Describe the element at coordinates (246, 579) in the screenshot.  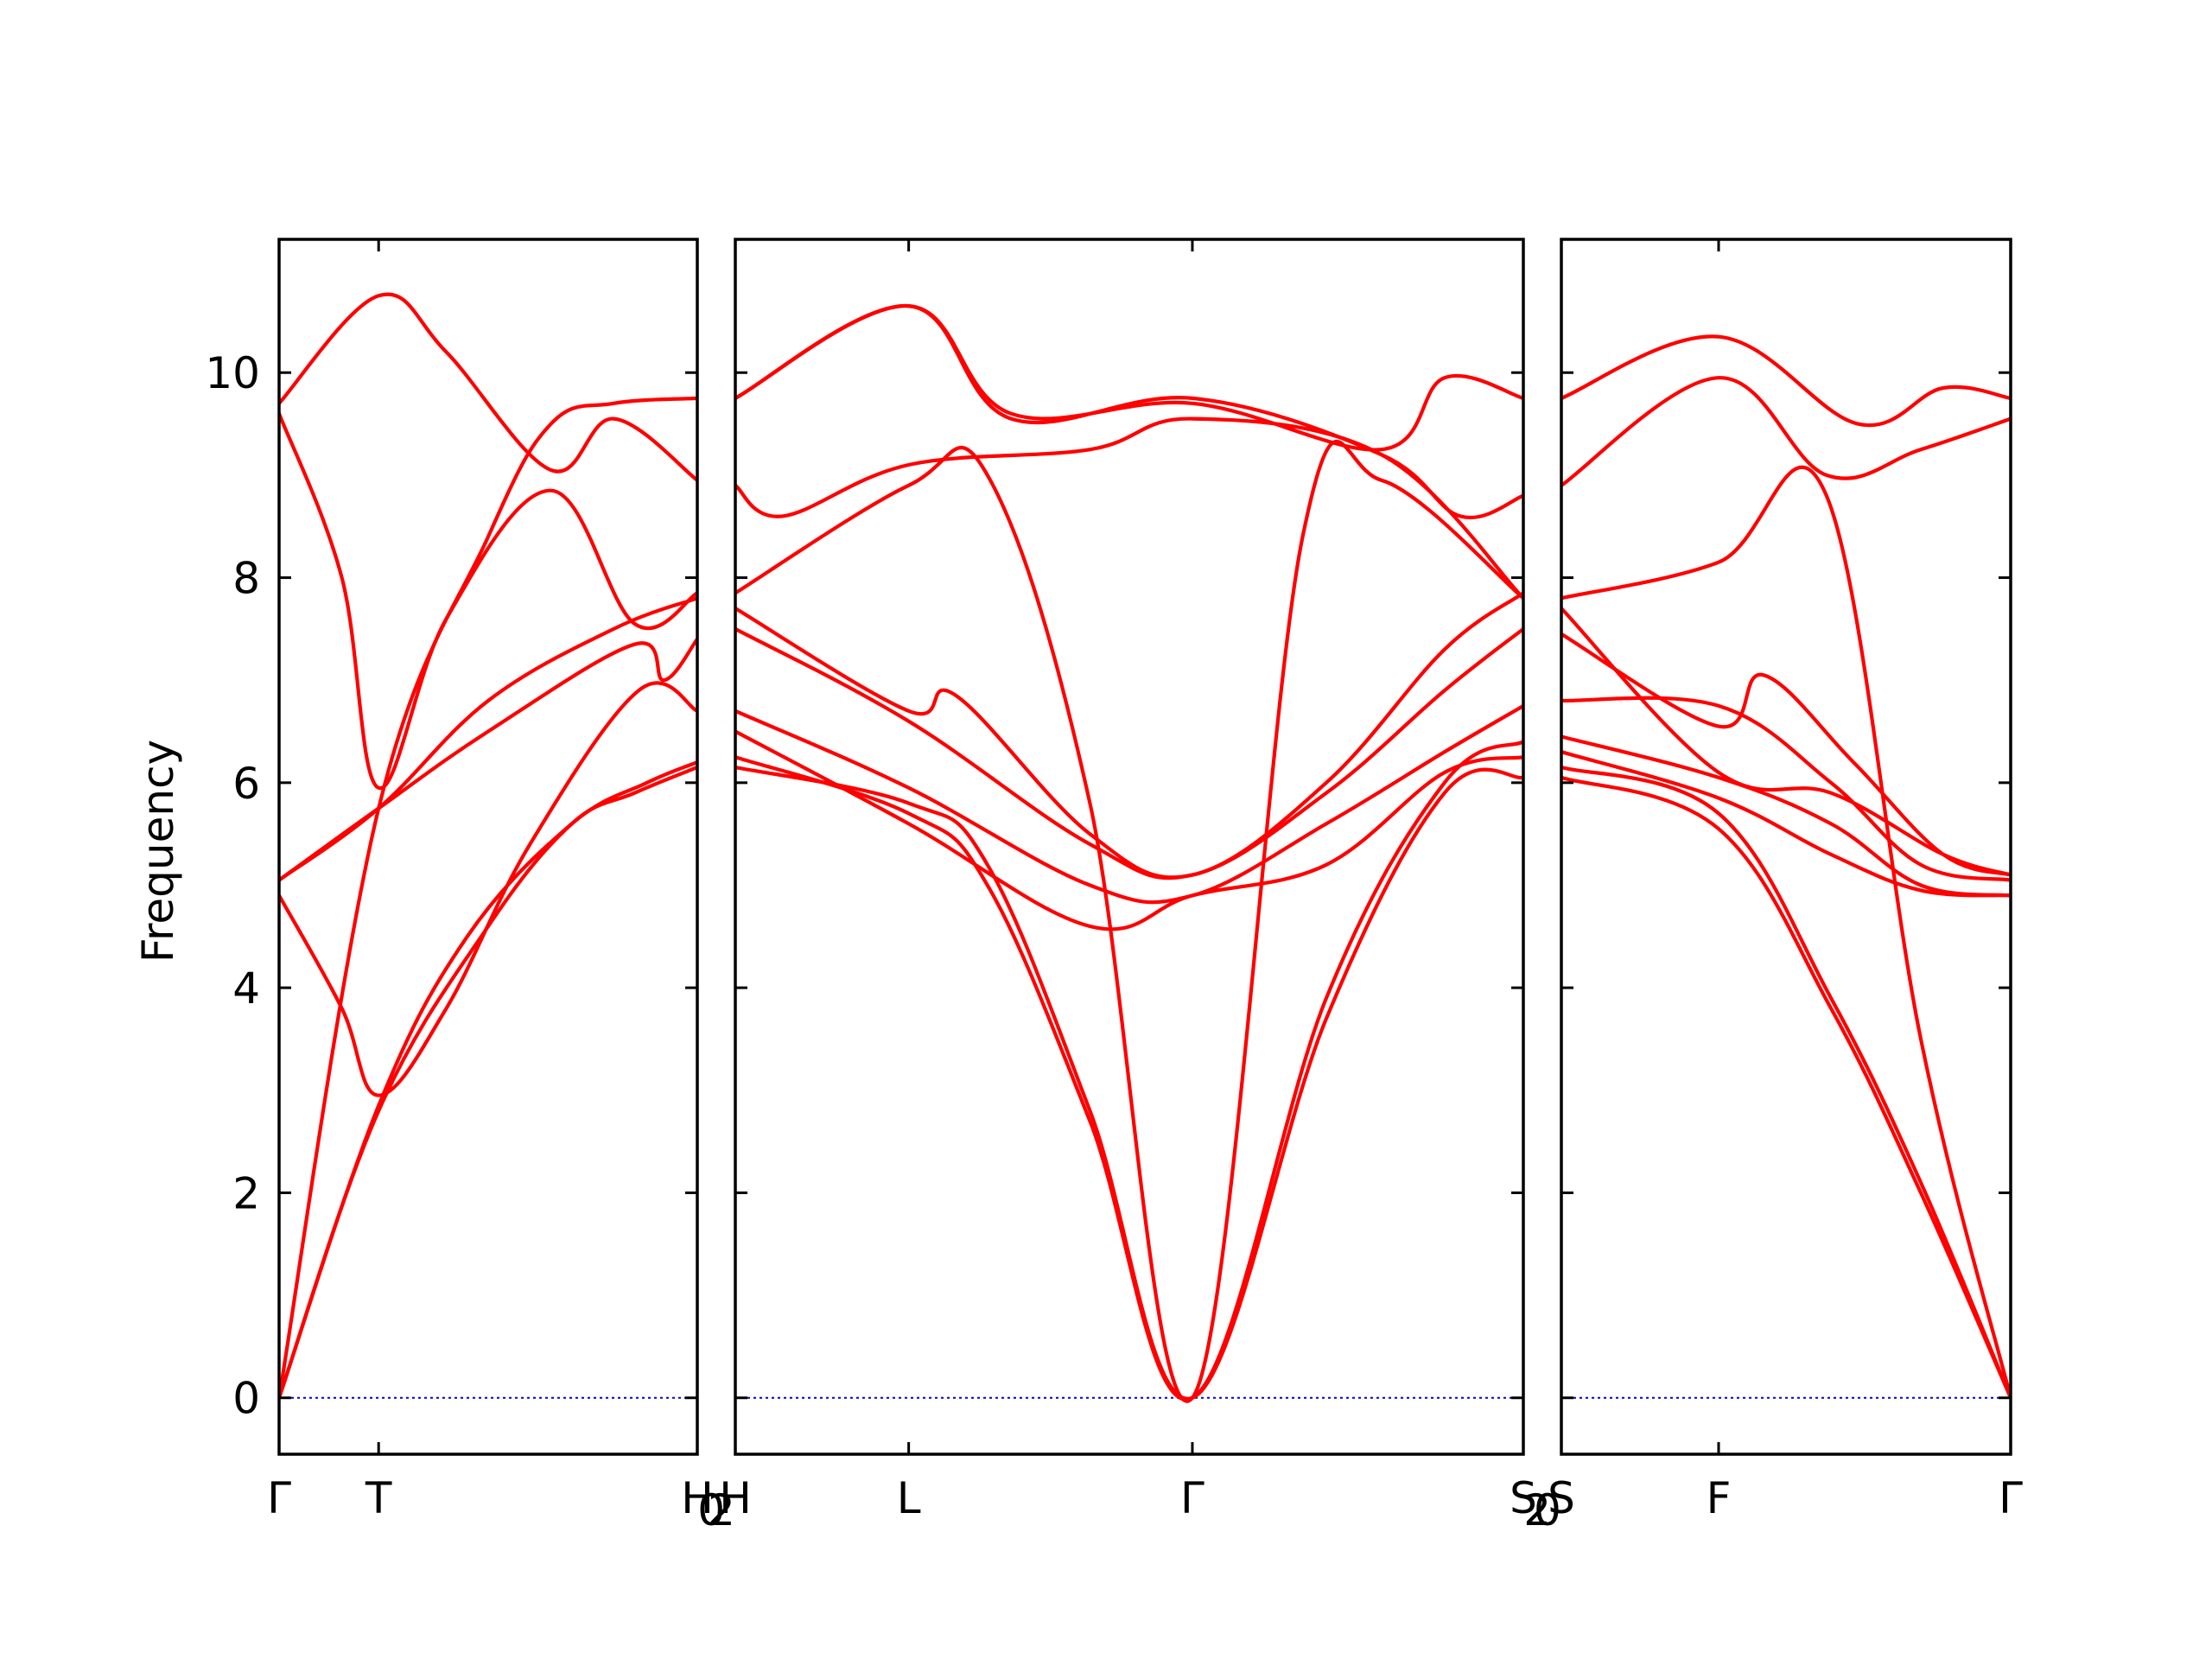
I see `y-tick-label: 8` at that location.